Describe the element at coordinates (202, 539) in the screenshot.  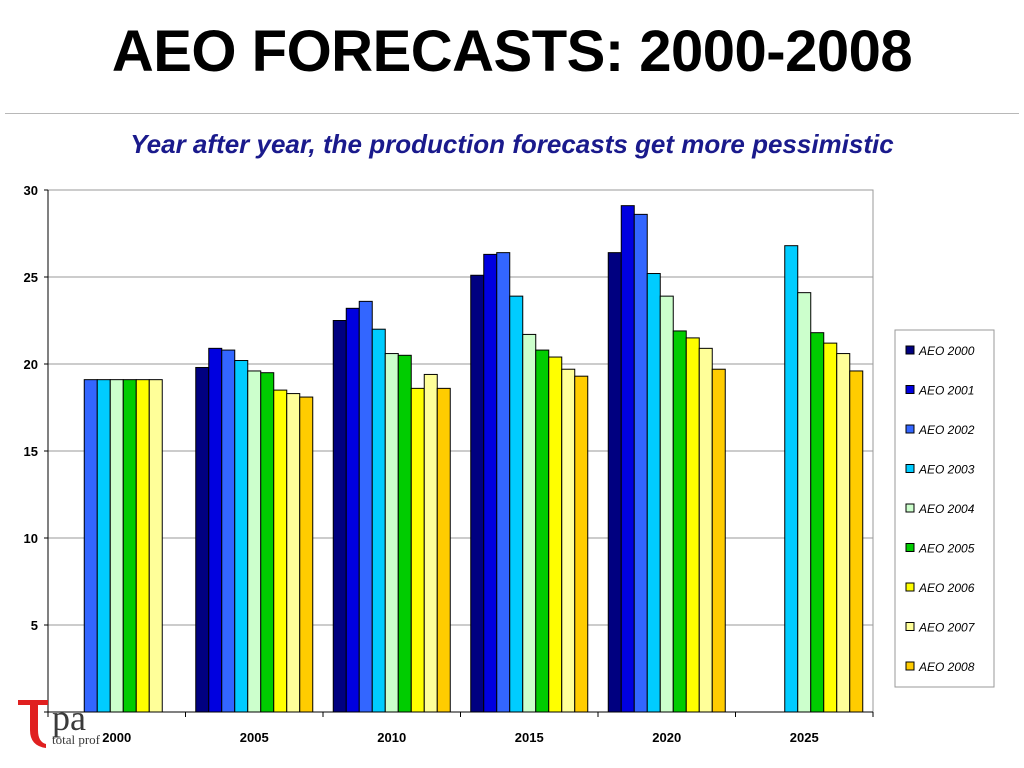
I see `bar-aeo-2000-2005` at that location.